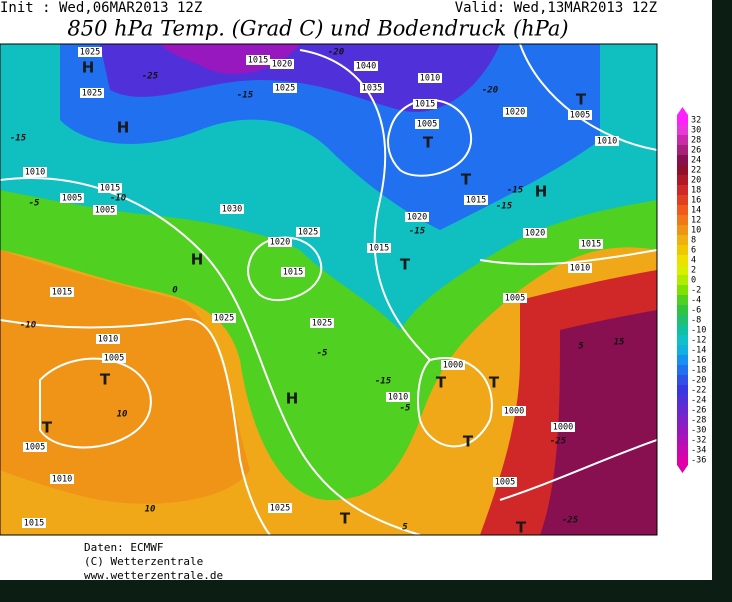  What do you see at coordinates (696, 181) in the screenshot?
I see `colorbar-label: 20` at bounding box center [696, 181].